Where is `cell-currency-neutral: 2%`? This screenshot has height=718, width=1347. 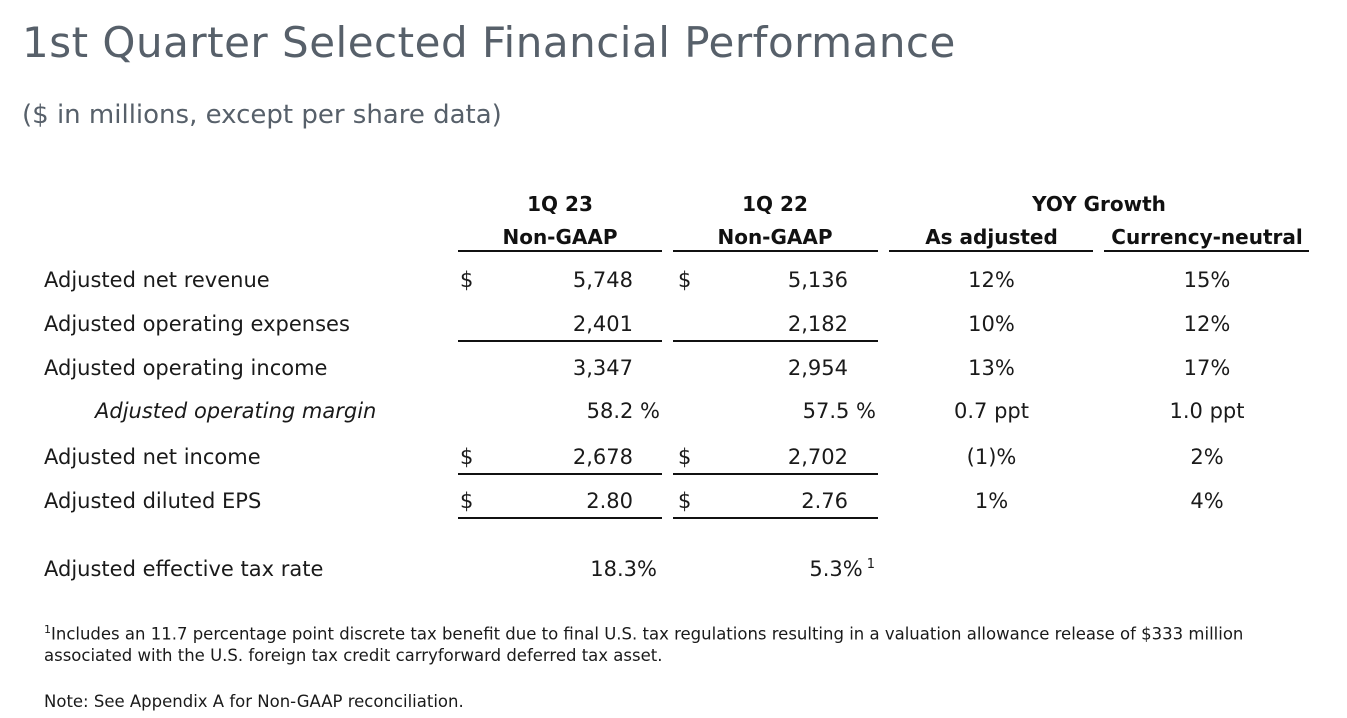
cell-currency-neutral: 2% is located at coordinates (1207, 457).